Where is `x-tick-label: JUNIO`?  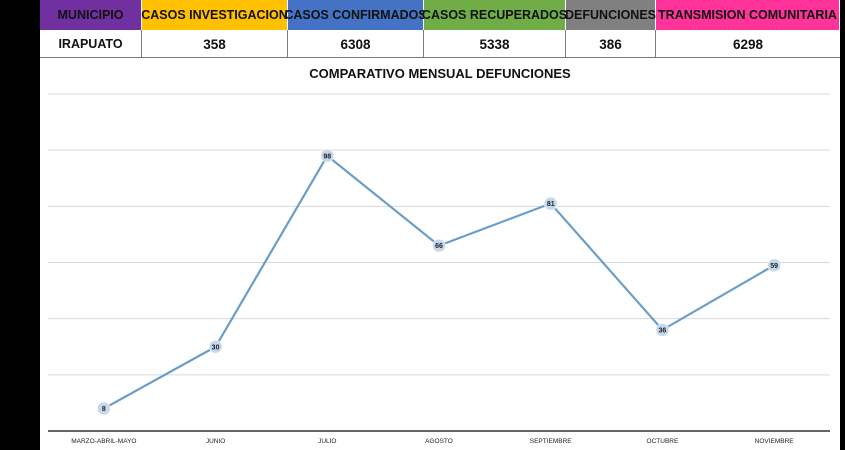 x-tick-label: JUNIO is located at coordinates (216, 441).